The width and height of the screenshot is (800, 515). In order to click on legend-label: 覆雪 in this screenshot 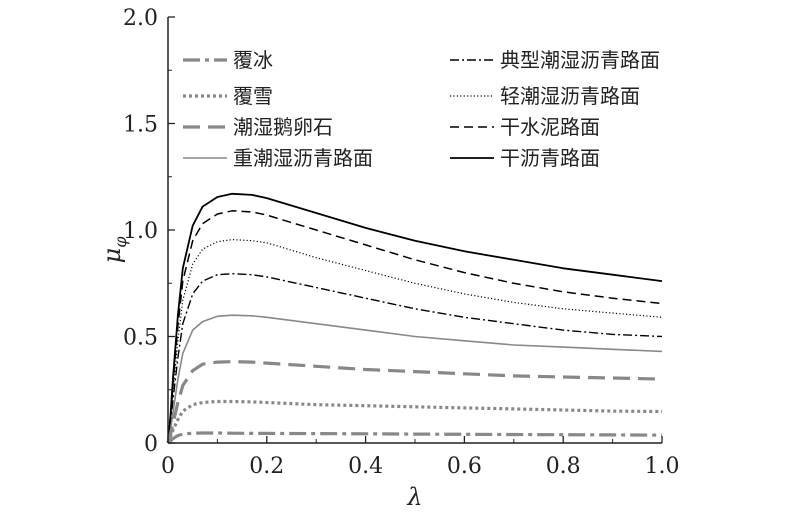, I will do `click(253, 96)`.